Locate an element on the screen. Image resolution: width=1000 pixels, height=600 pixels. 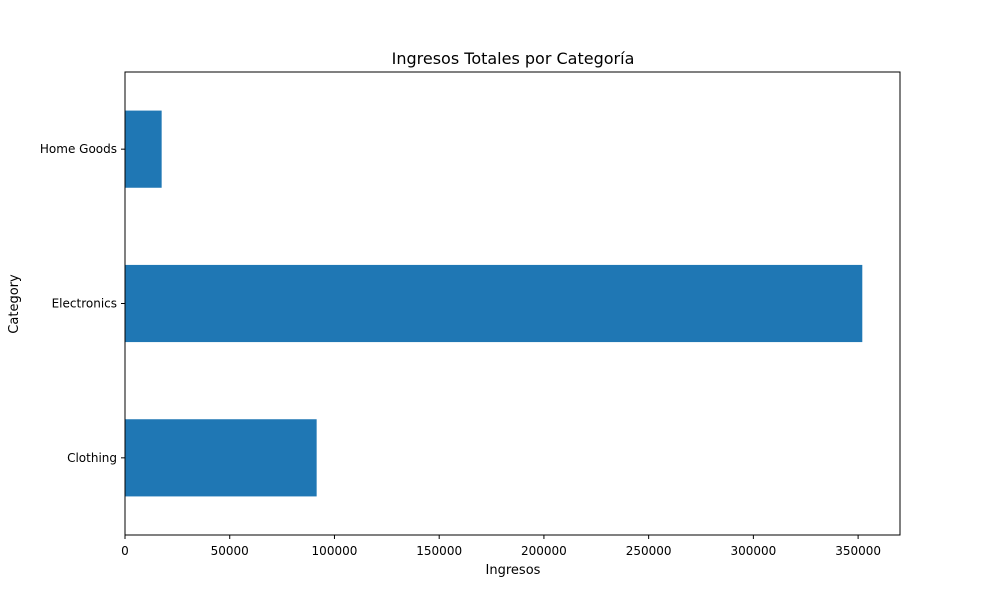
bar-electronics is located at coordinates (494, 303).